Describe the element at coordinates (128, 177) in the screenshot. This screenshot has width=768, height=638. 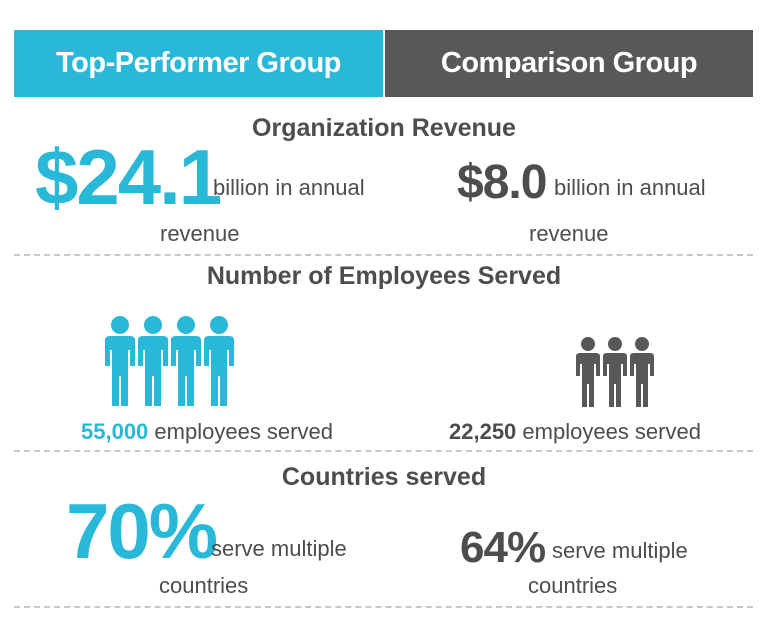
I see `top-performer-revenue-value: $24.1` at that location.